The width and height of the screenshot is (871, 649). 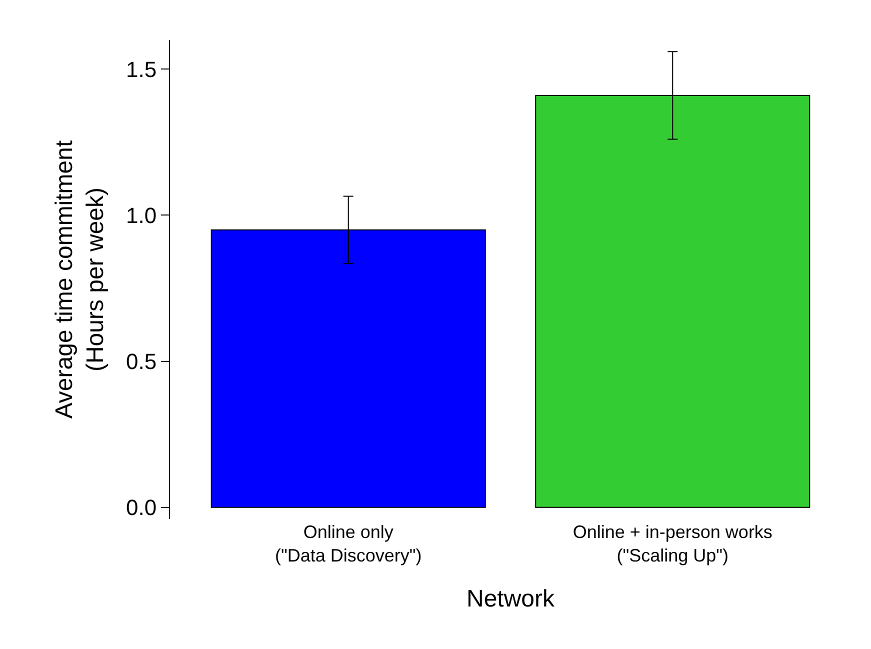 What do you see at coordinates (672, 544) in the screenshot?
I see `x-tick-label: Online + in-person works ("Scaling Up")` at bounding box center [672, 544].